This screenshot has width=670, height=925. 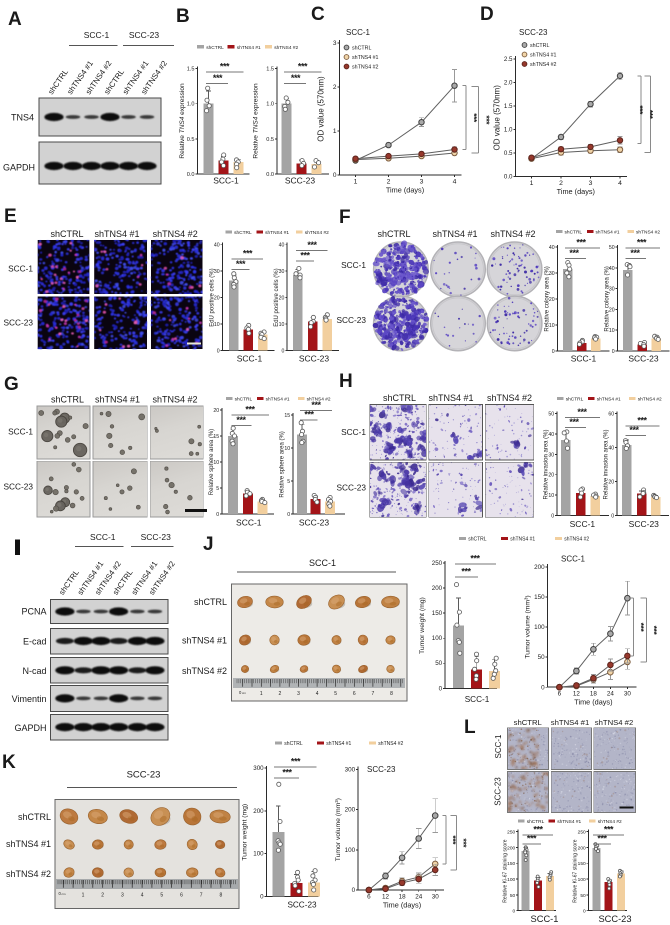 I want to click on svg-text: 0.5, so click(x=508, y=153).